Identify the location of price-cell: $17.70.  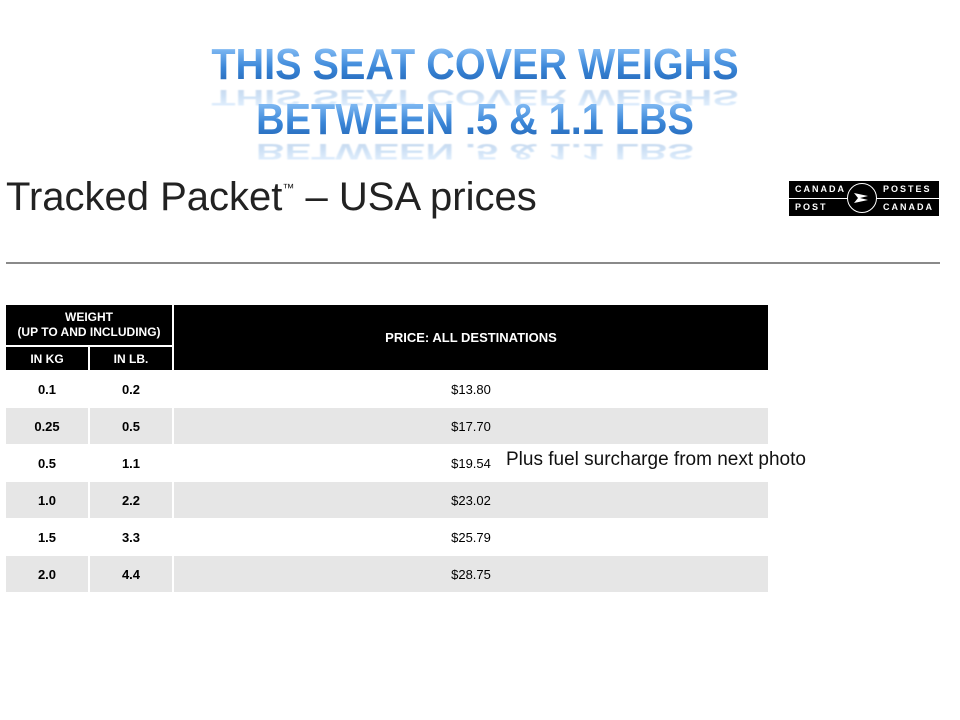
(471, 425).